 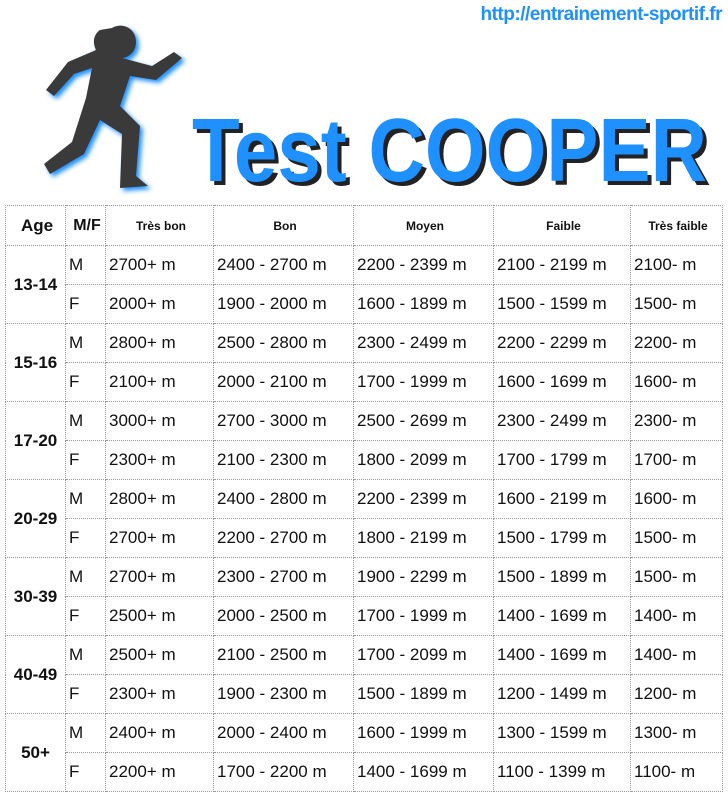 What do you see at coordinates (423, 460) in the screenshot?
I see `distance-cell: 1800 - 2099 m` at bounding box center [423, 460].